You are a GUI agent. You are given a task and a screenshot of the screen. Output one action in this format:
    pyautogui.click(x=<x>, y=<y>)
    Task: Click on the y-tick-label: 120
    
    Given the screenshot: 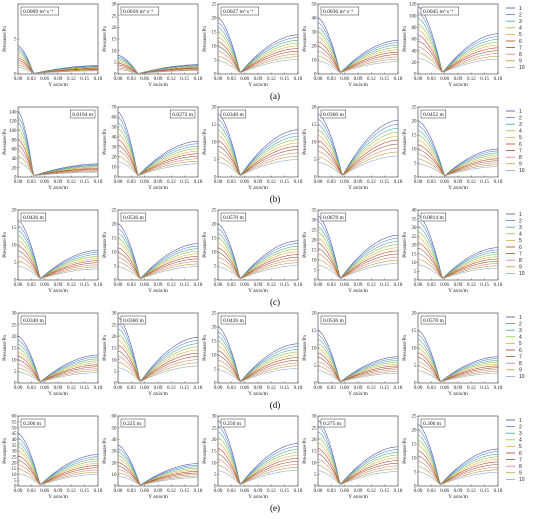 What is the action you would take?
    pyautogui.click(x=413, y=5)
    